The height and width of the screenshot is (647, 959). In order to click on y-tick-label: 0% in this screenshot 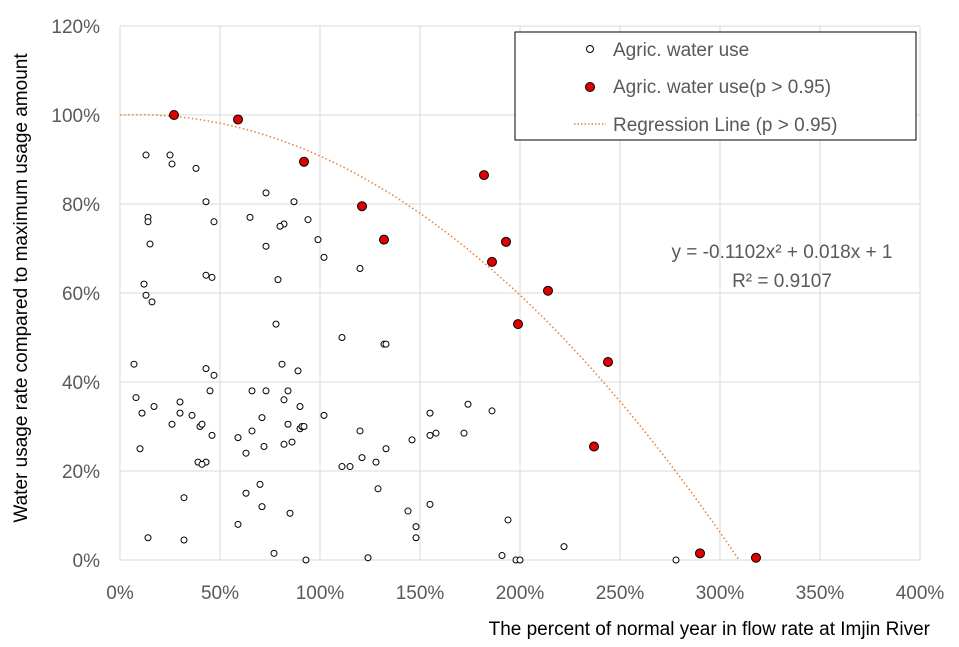, I will do `click(87, 561)`.